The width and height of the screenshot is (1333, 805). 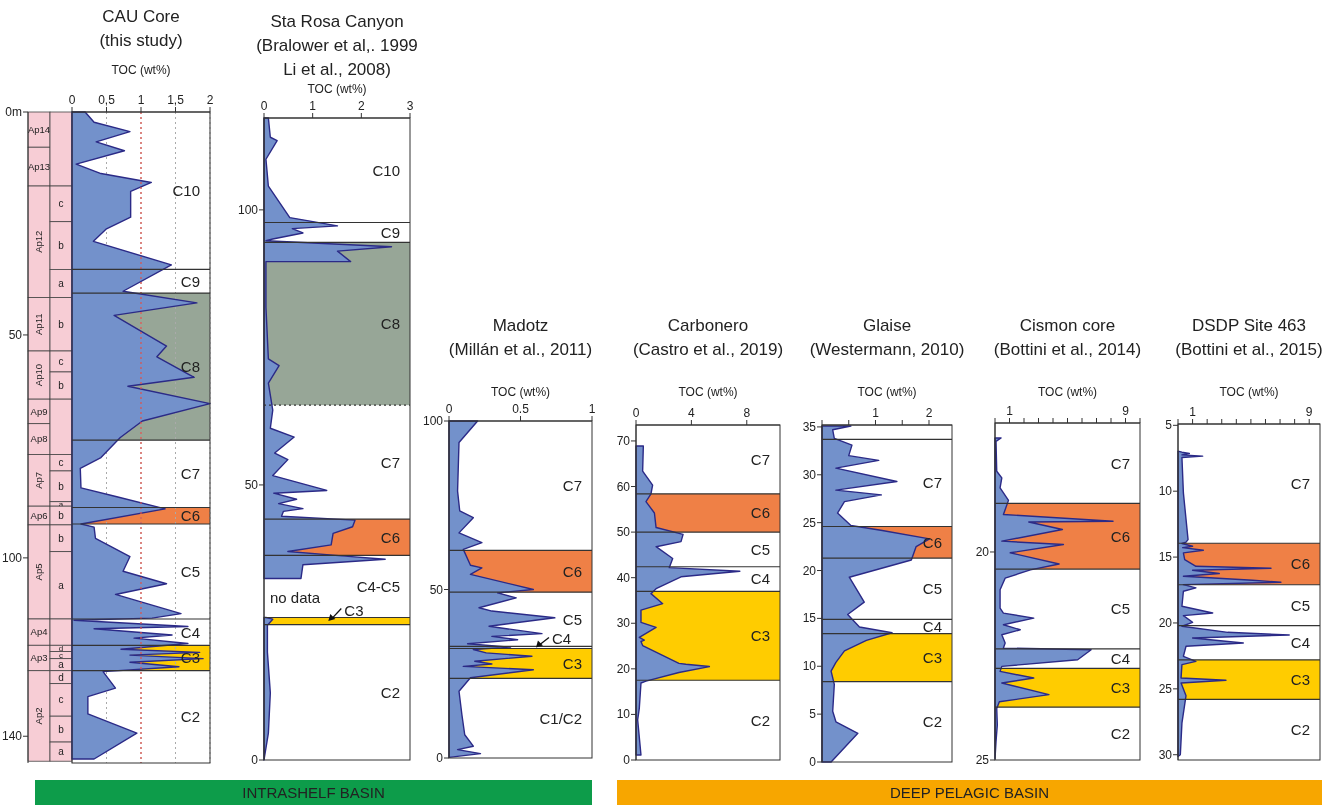 I want to click on chart-title: Cismon core (Bottini et al., 2014), so click(x=1067, y=337).